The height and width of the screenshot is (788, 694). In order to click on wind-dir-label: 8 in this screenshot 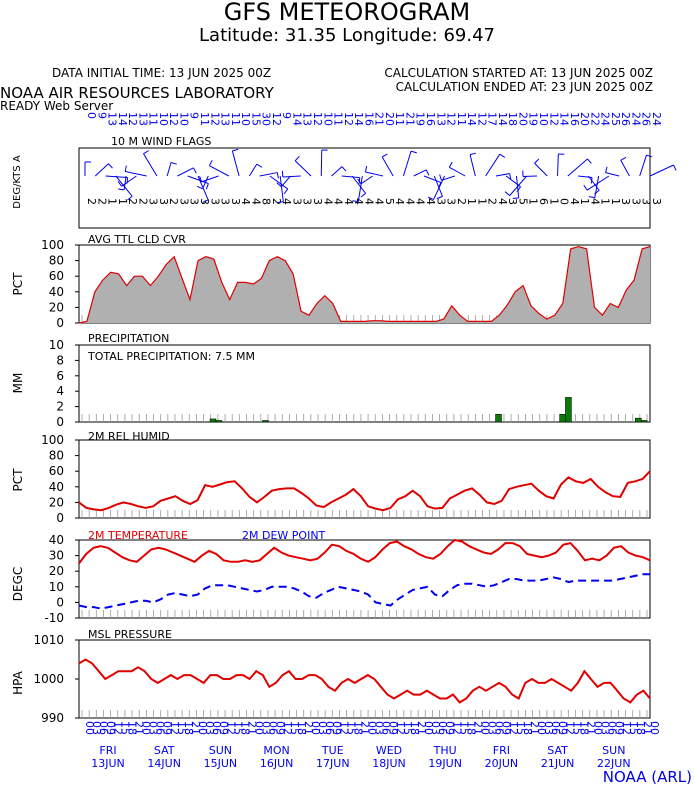, I will do `click(266, 201)`.